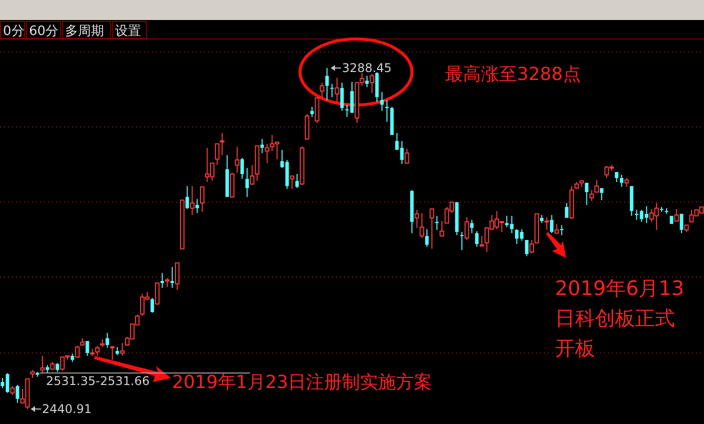 This screenshot has height=424, width=704. I want to click on annotation: 2019年1月23日注册制实施方案, so click(302, 382).